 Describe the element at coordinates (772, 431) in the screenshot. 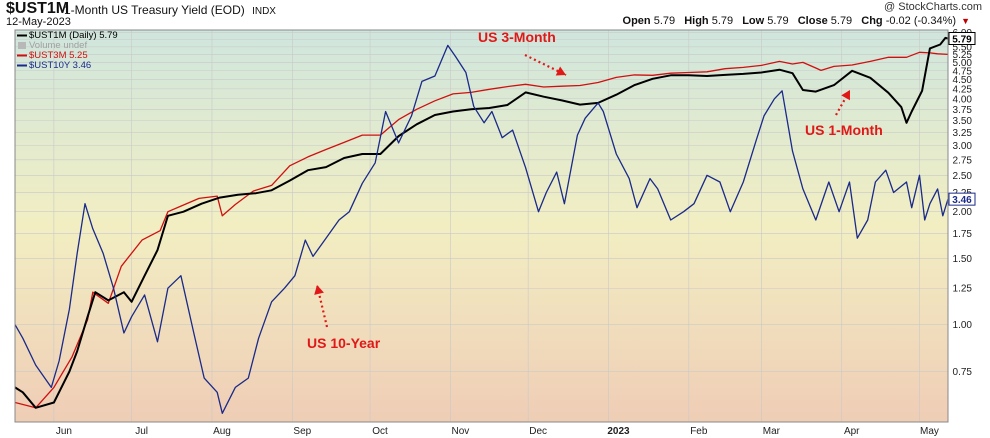

I see `x-tick-label: Mar` at that location.